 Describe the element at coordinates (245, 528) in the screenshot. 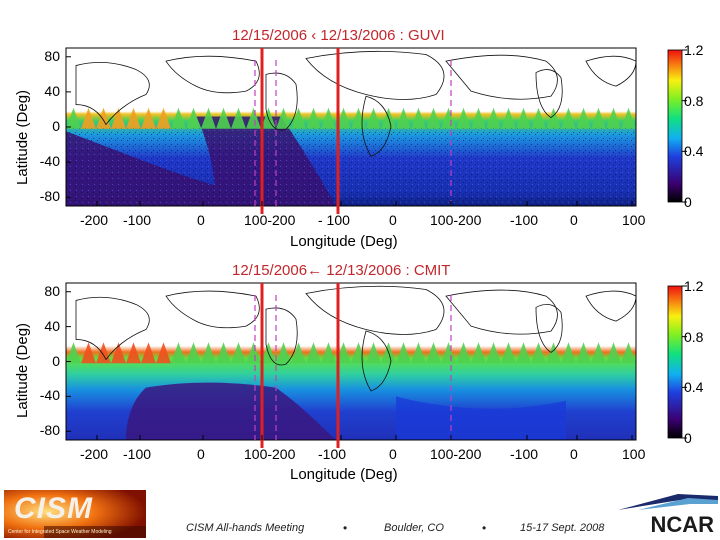

I see `footer-meeting: CISM All-hands Meeting` at that location.